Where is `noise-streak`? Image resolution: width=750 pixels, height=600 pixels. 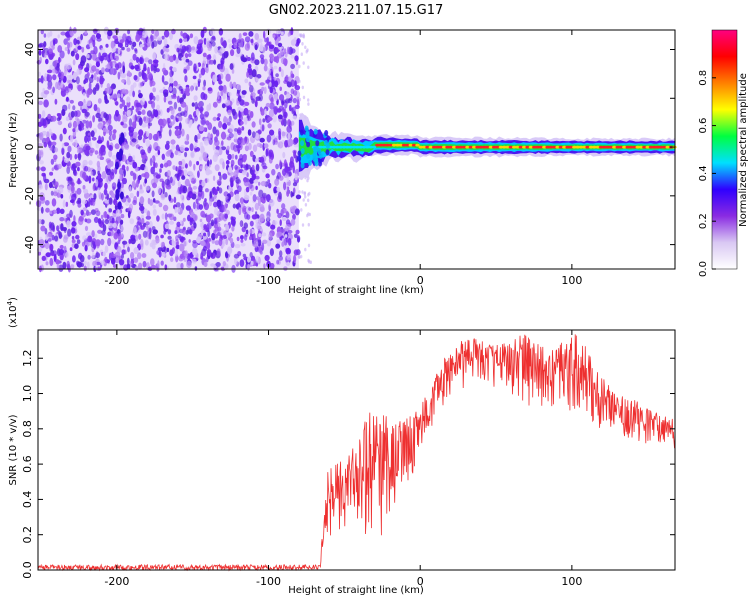
noise-streak is located at coordinates (121, 195).